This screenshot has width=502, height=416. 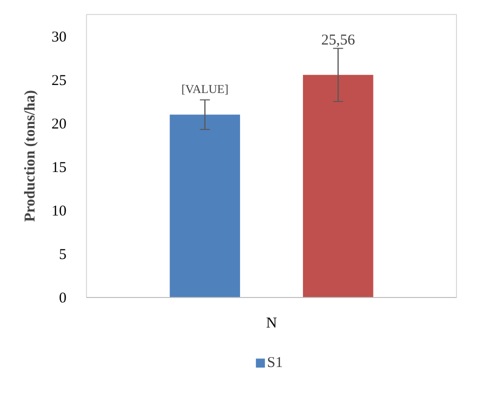 What do you see at coordinates (59, 211) in the screenshot?
I see `y-tick-label: 10` at bounding box center [59, 211].